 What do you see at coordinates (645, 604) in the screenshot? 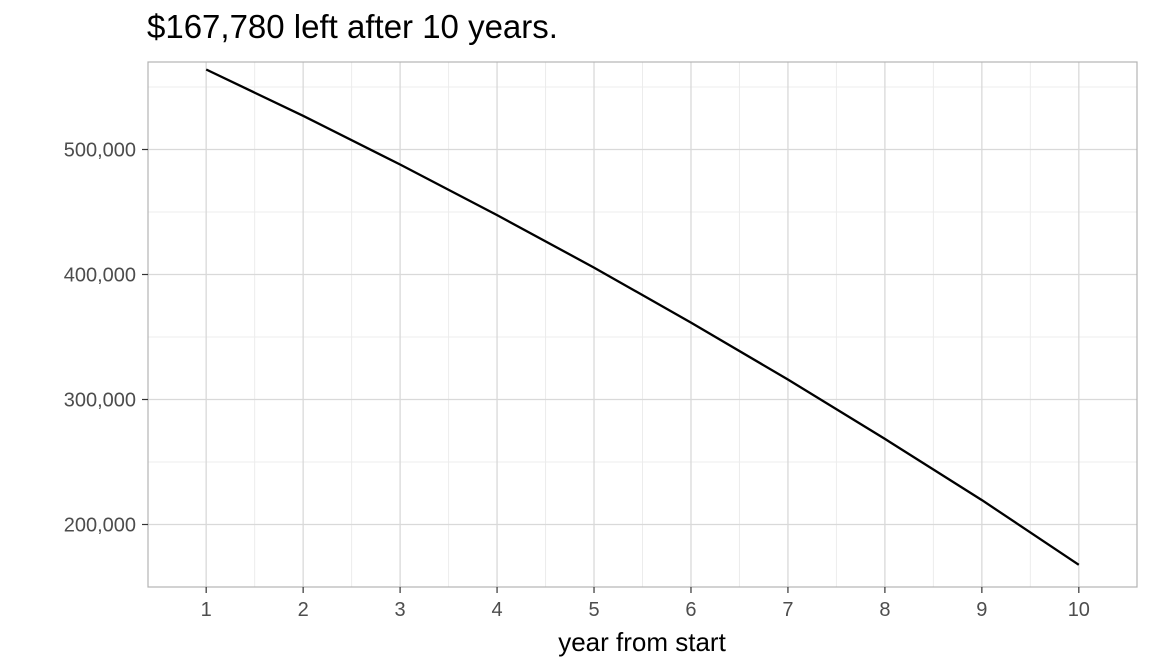
I see `x-axis-ticks: 1 2 3 4 5 6 7 8 9 10` at bounding box center [645, 604].